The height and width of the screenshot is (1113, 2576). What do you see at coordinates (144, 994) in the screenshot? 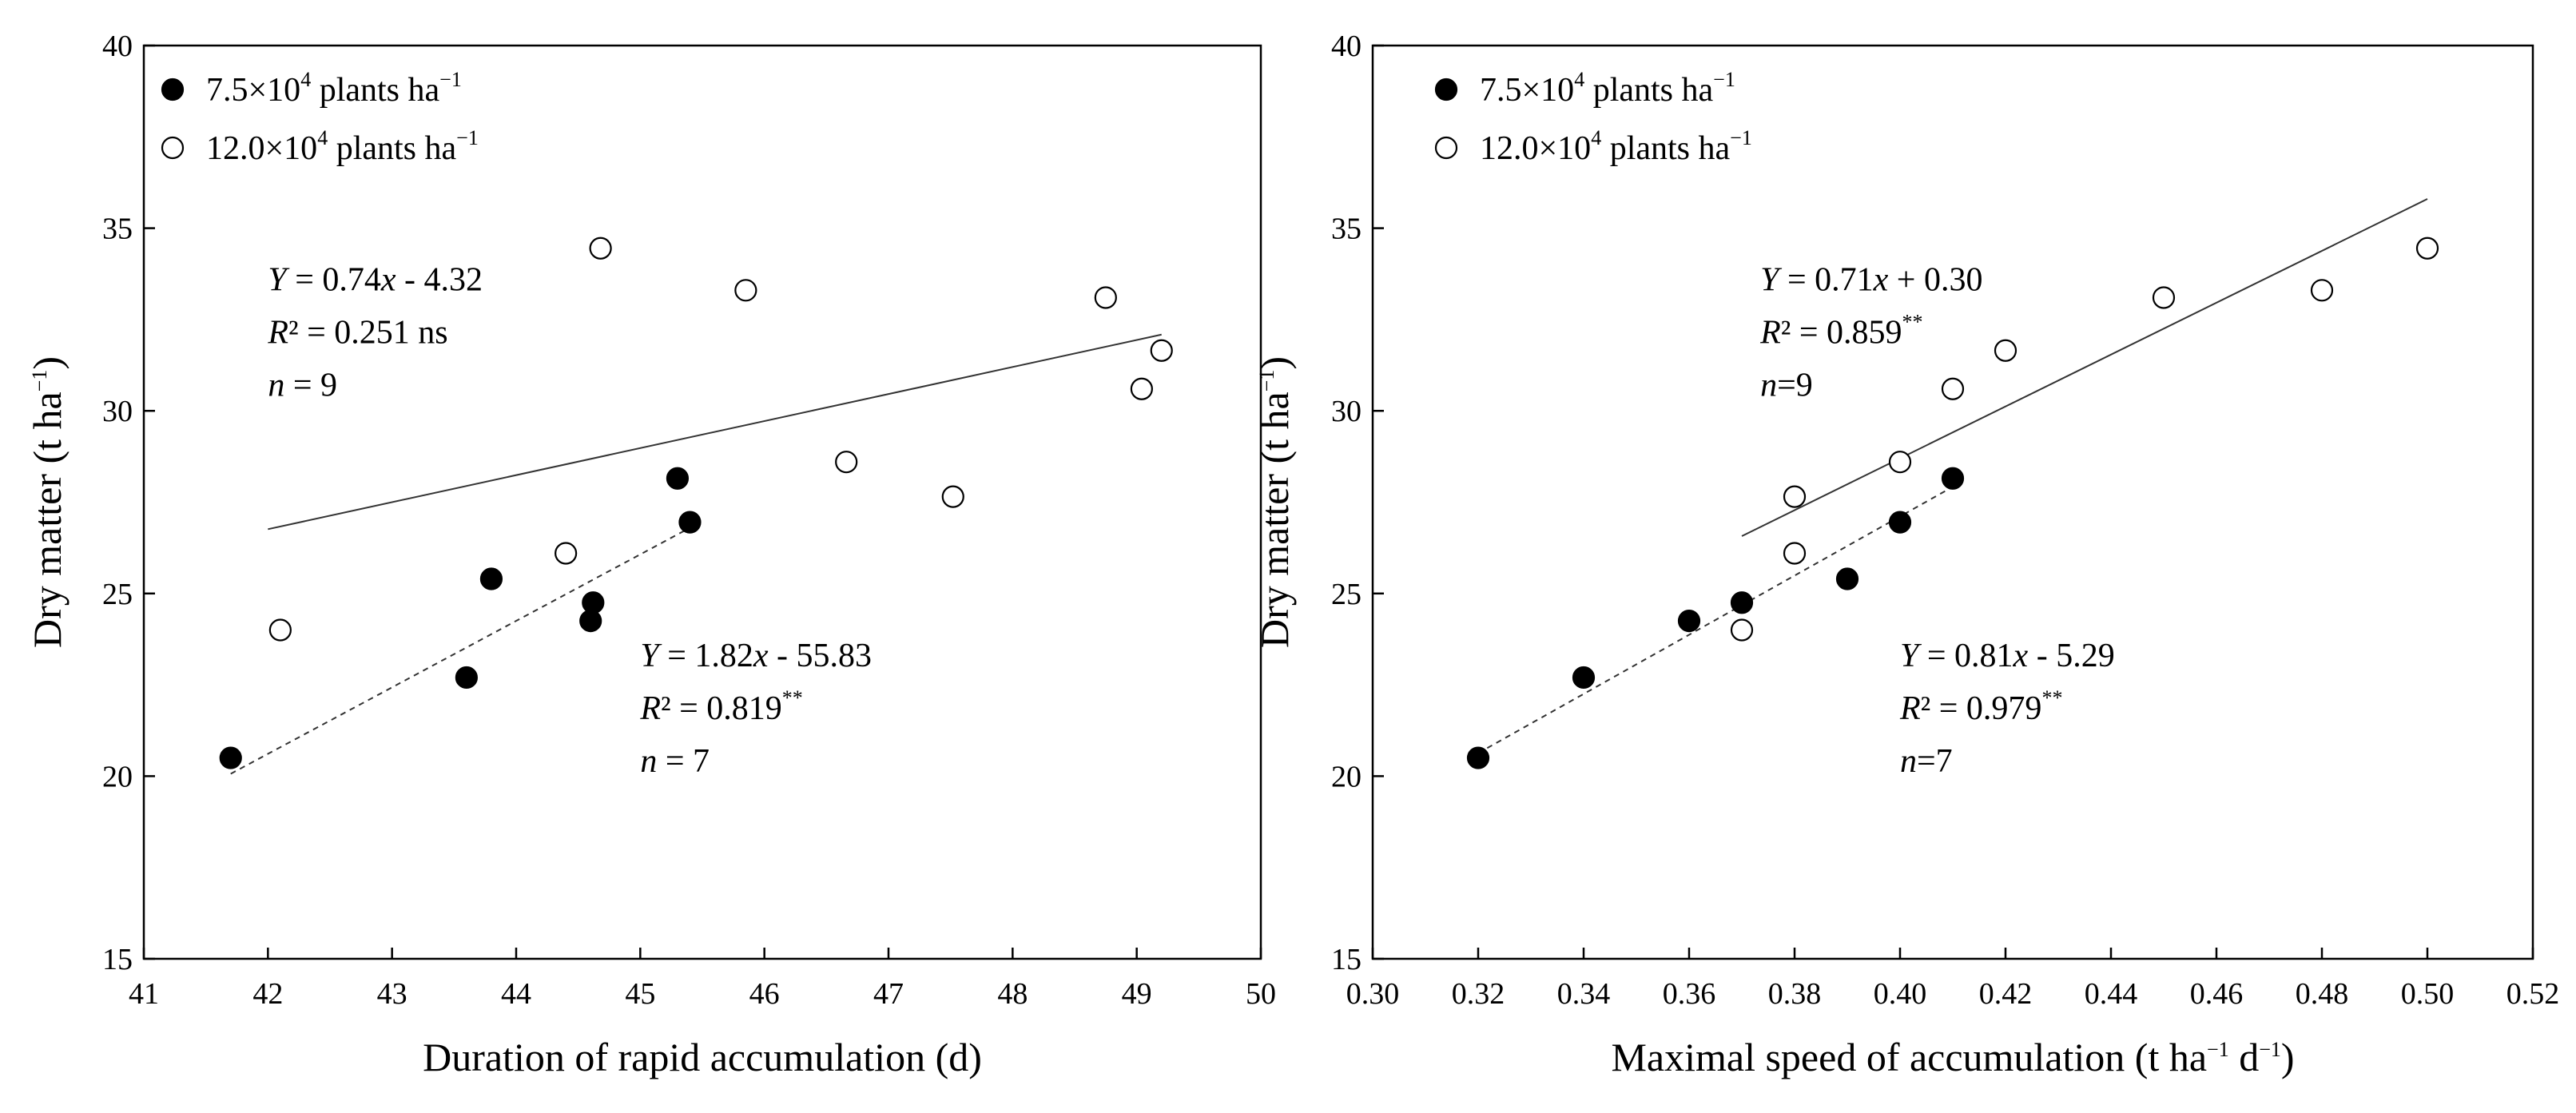
I see `x-tick-label: 41` at bounding box center [144, 994].